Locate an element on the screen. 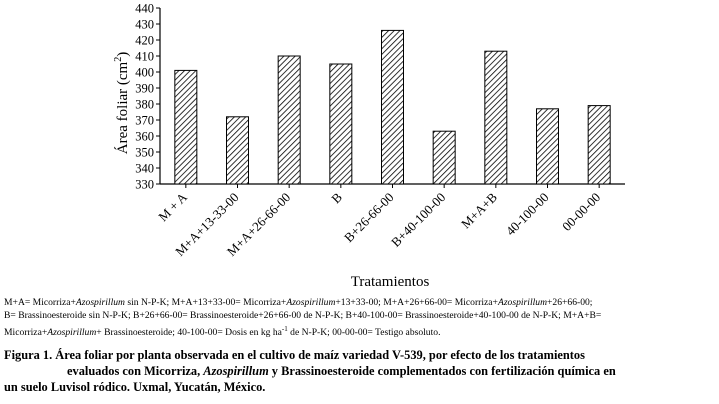 This screenshot has height=404, width=719. x-tick-label: B+26-66-00 is located at coordinates (369, 218).